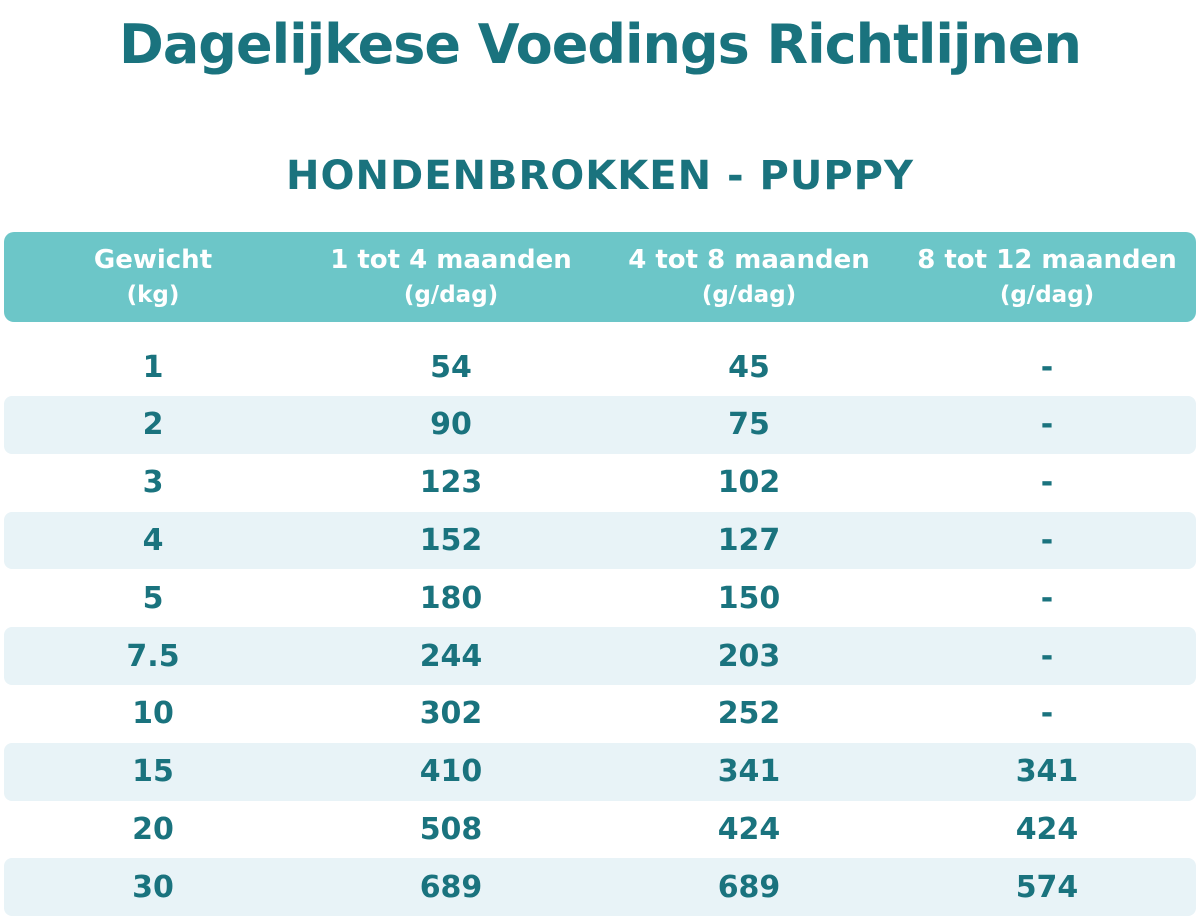  What do you see at coordinates (749, 367) in the screenshot?
I see `amount-cell: 45` at bounding box center [749, 367].